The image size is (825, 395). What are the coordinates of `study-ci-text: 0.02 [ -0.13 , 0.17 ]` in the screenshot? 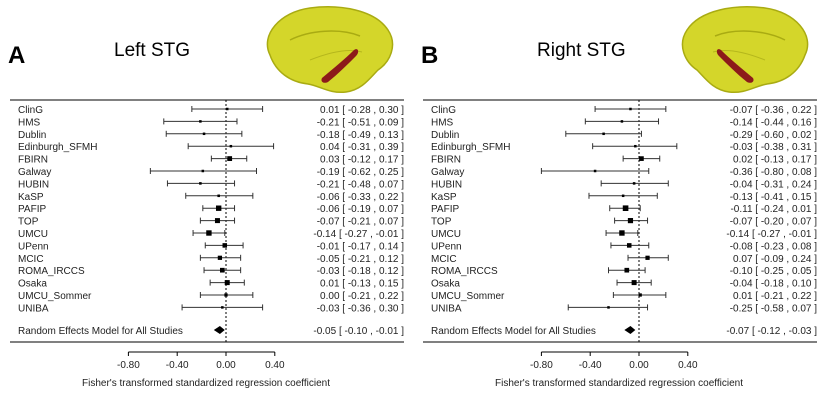 It's located at (775, 160).